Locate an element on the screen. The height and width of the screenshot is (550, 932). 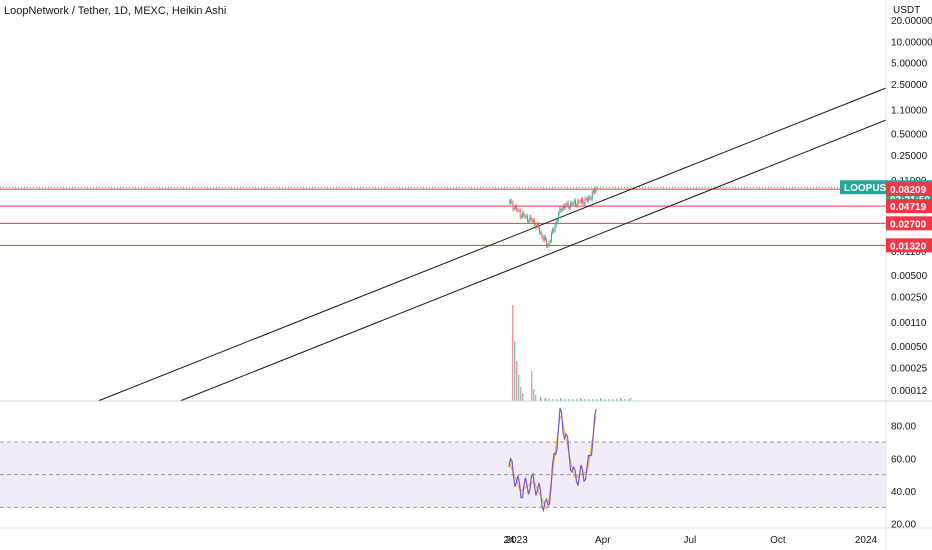
price-tick-label: 0.01100 is located at coordinates (909, 252).